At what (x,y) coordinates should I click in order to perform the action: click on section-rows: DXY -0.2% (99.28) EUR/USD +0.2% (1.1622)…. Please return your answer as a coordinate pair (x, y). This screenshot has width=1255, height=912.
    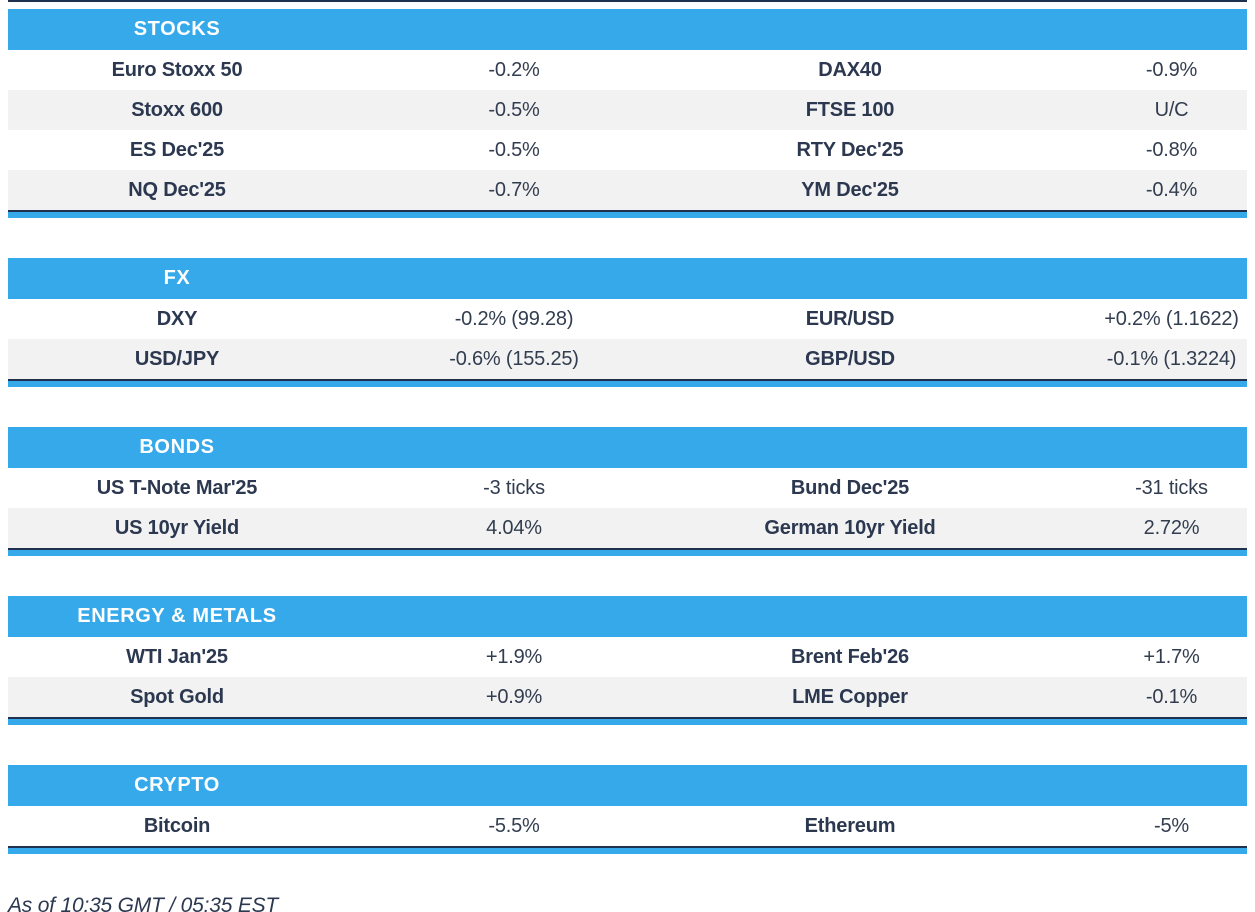
    Looking at the image, I should click on (627, 339).